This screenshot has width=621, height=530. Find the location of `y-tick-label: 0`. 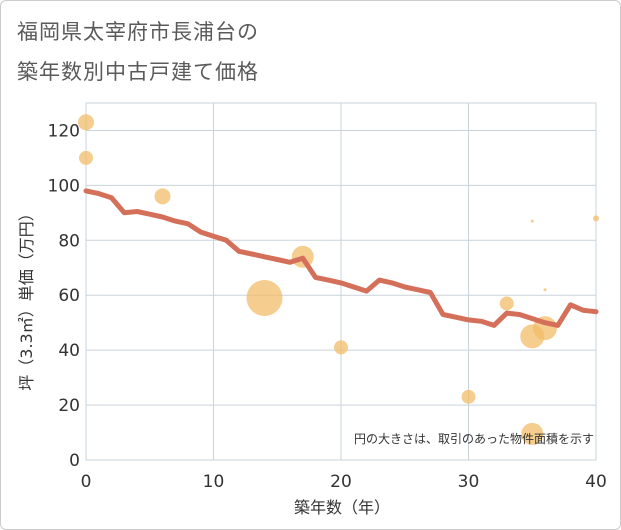

y-tick-label: 0 is located at coordinates (74, 461).